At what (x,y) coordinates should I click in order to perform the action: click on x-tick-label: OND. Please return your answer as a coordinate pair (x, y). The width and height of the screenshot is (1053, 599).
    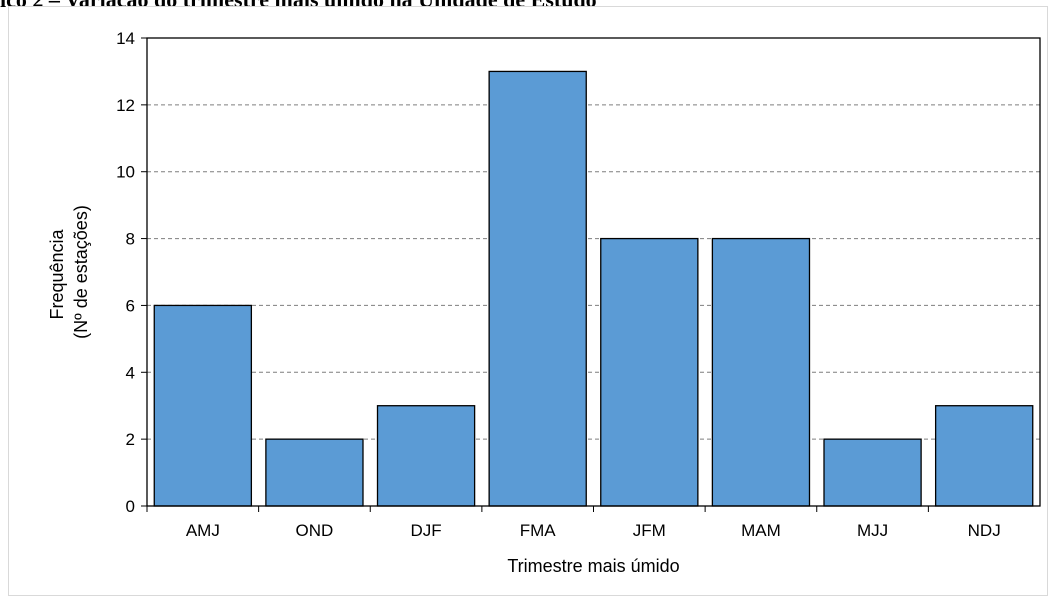
    Looking at the image, I should click on (315, 530).